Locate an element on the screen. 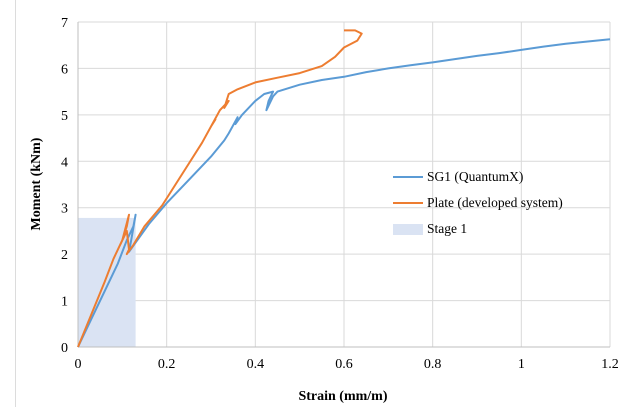  legend-swatch-stage is located at coordinates (408, 229).